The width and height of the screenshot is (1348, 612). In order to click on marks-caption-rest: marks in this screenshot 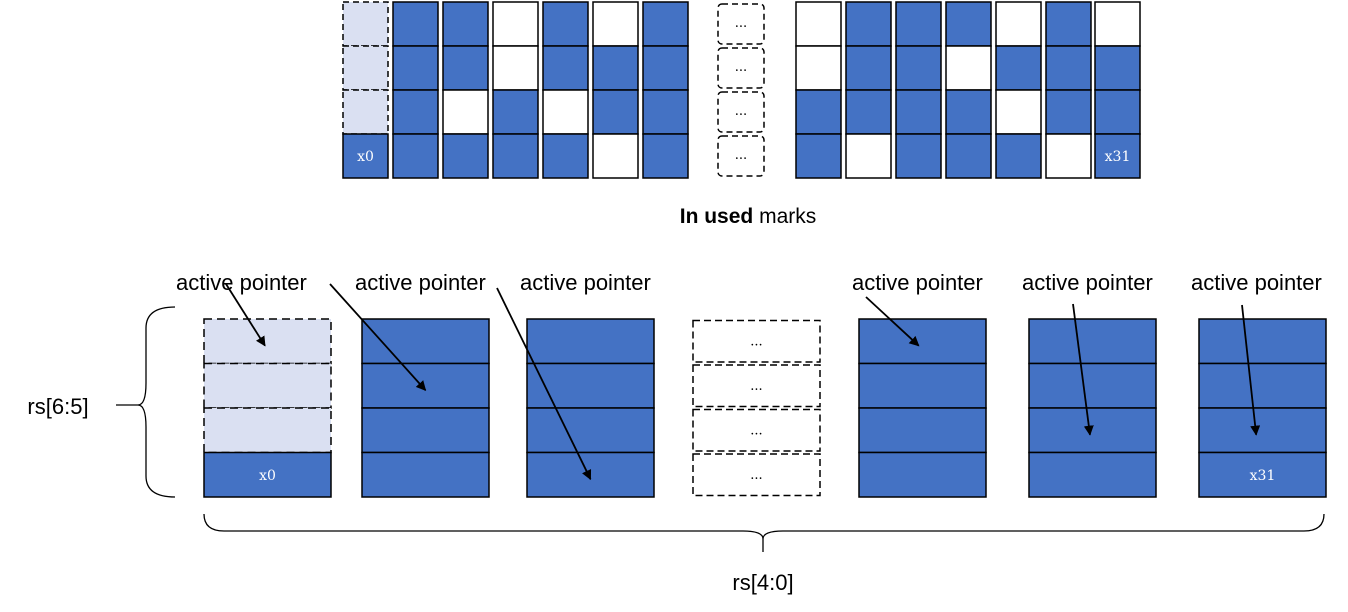, I will do `click(784, 216)`.